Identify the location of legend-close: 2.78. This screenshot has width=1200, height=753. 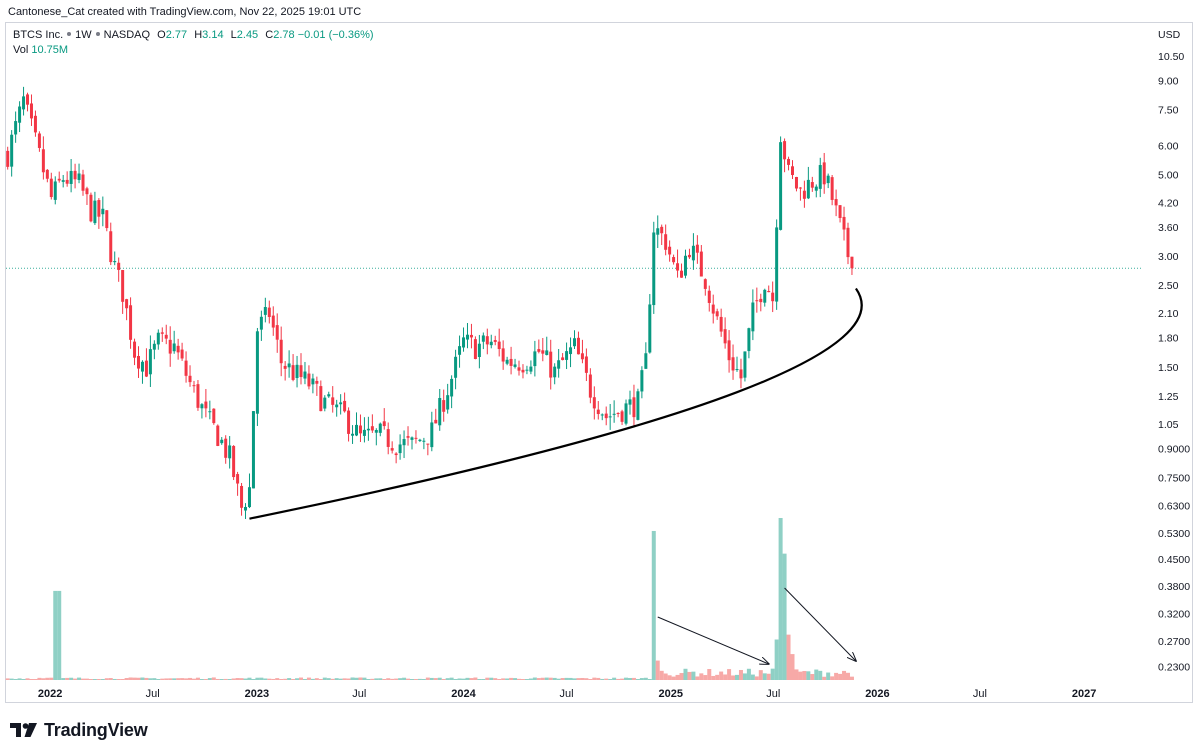
(284, 35).